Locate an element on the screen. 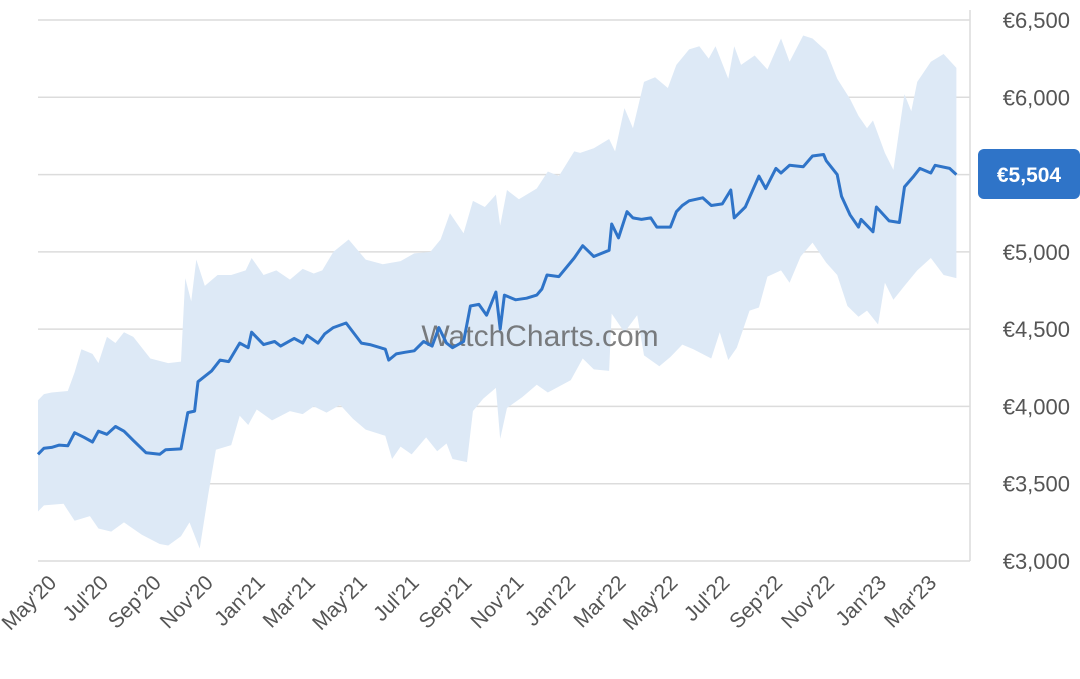  x-tick-label-8: Sep'21 is located at coordinates (445, 602).